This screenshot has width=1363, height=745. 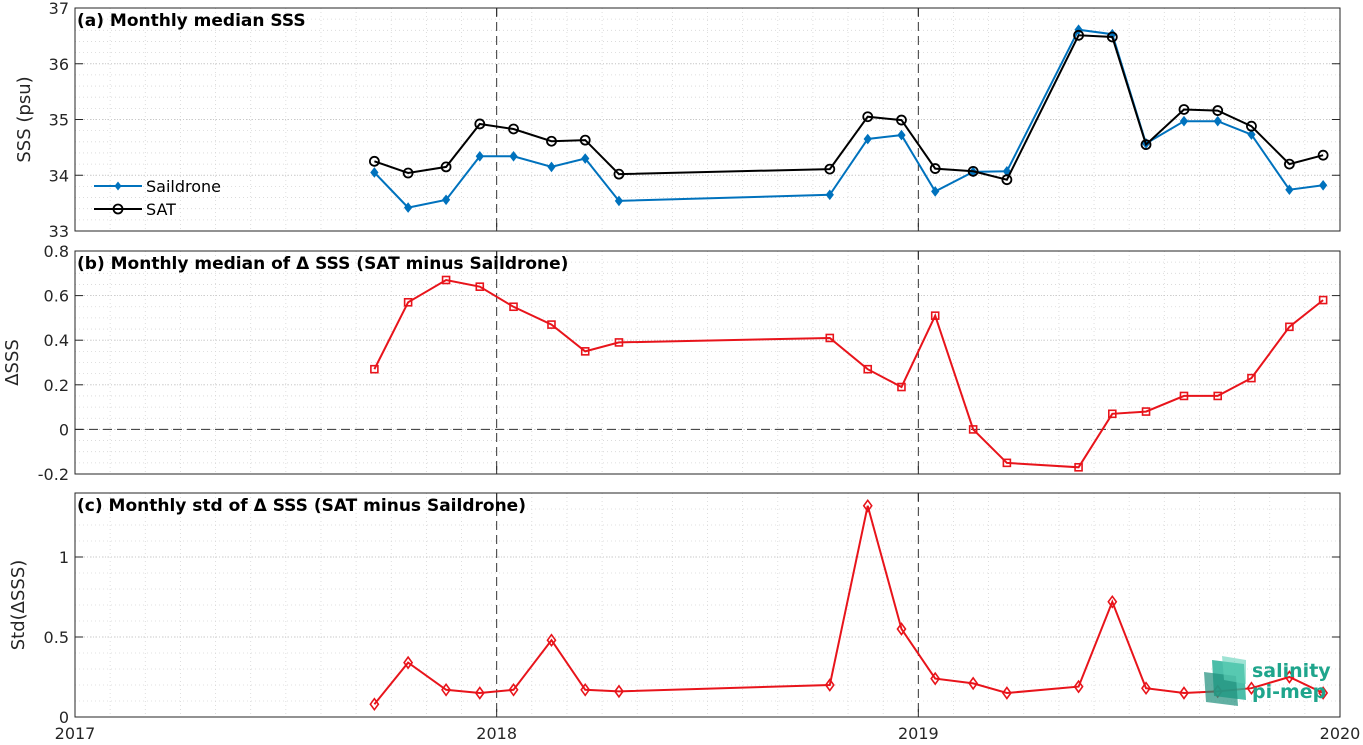 I want to click on y-tick-label: 36, so click(x=59, y=64).